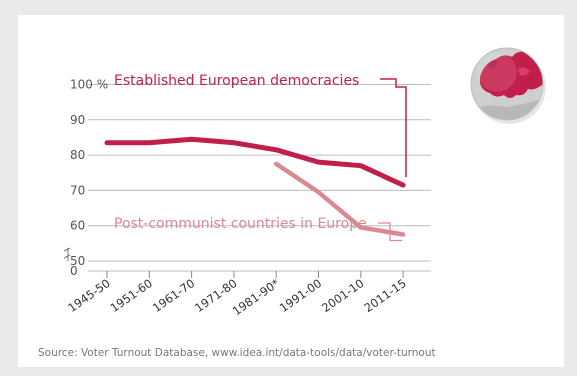  What do you see at coordinates (240, 224) in the screenshot?
I see `series-label-post-communist: Post-communist countries in Europe` at bounding box center [240, 224].